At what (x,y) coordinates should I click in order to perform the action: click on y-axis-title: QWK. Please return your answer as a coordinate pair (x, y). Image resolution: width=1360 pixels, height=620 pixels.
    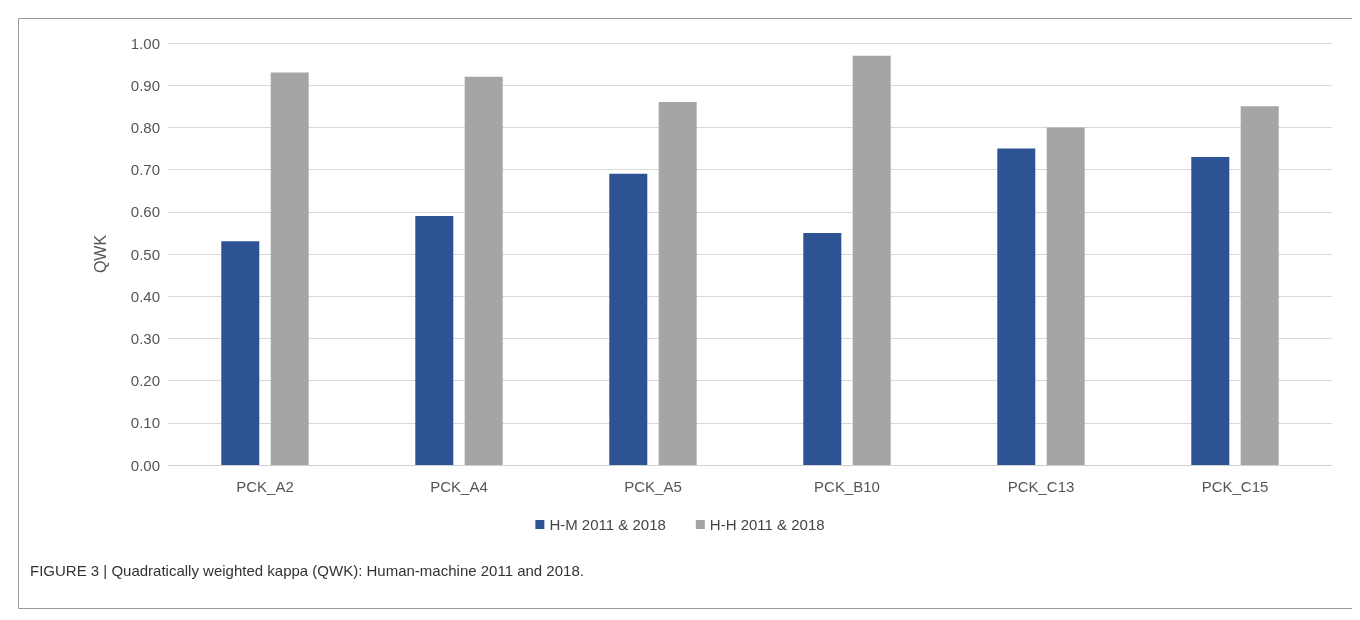
    Looking at the image, I should click on (100, 254).